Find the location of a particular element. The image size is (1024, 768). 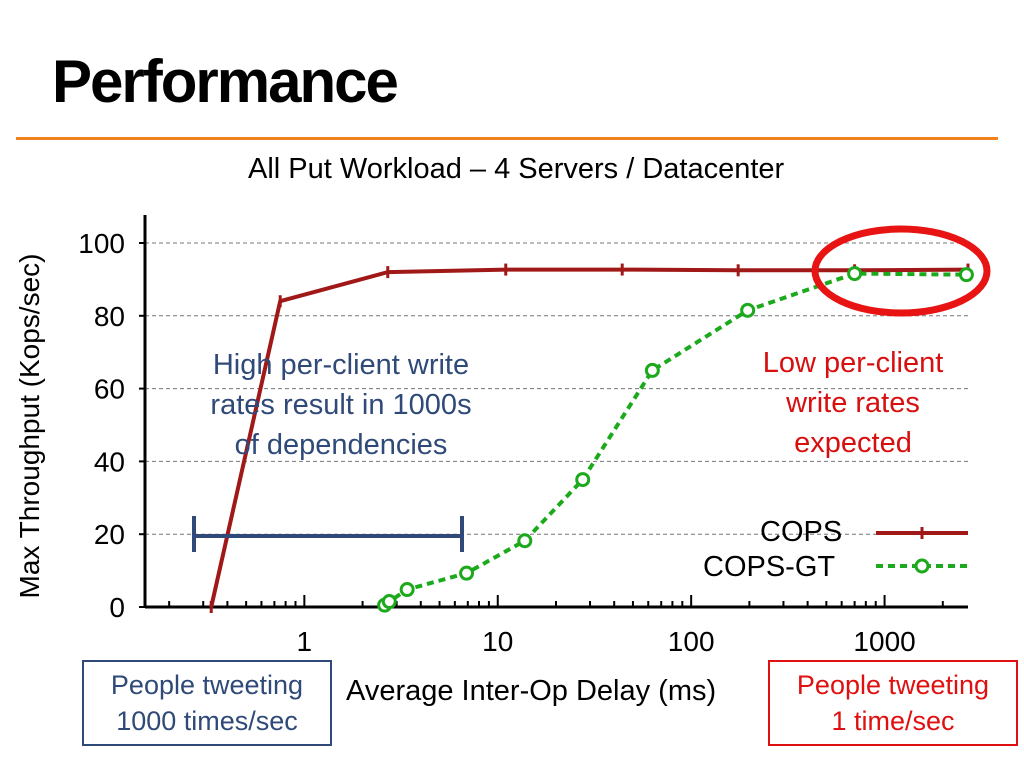

legend-label-cops-gt: COPS-GT is located at coordinates (769, 567).